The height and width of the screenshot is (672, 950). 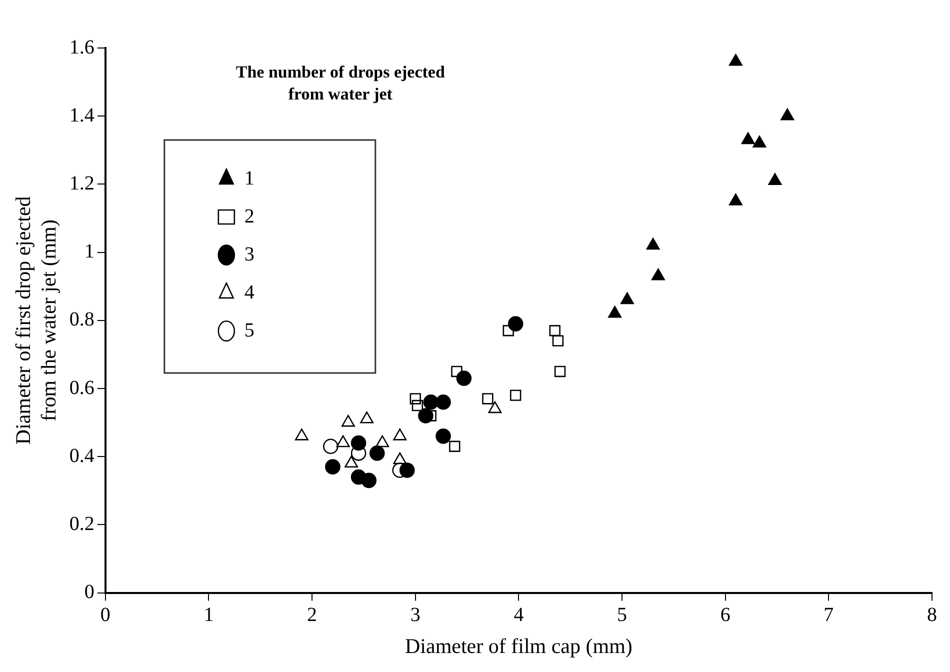 I want to click on legend-title: The number of drops ejected from water jet, so click(x=341, y=83).